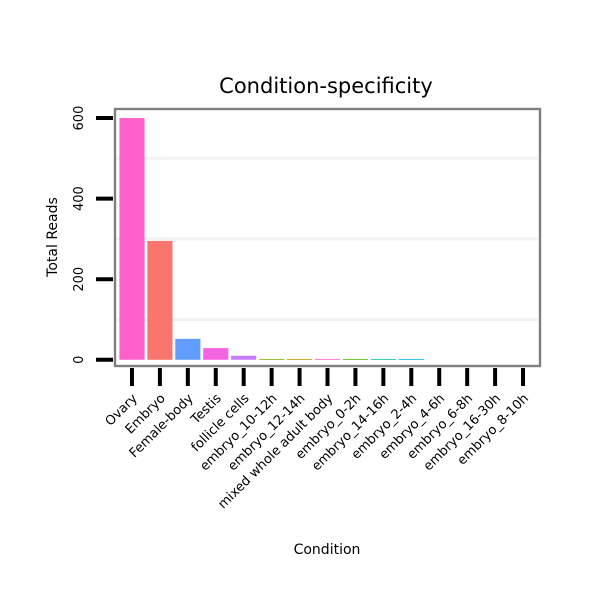 The image size is (600, 600). I want to click on y-tick-label-200: 200, so click(79, 279).